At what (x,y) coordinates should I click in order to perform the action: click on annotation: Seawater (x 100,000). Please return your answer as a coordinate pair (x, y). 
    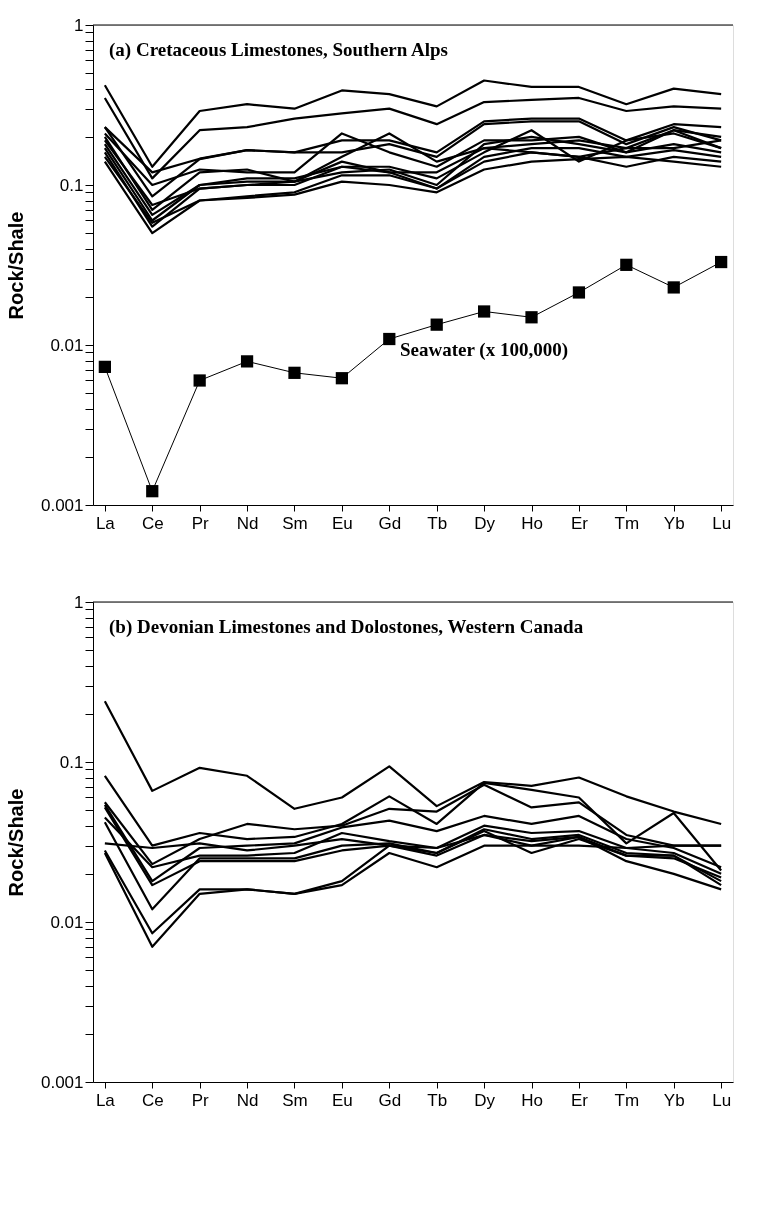
    Looking at the image, I should click on (484, 350).